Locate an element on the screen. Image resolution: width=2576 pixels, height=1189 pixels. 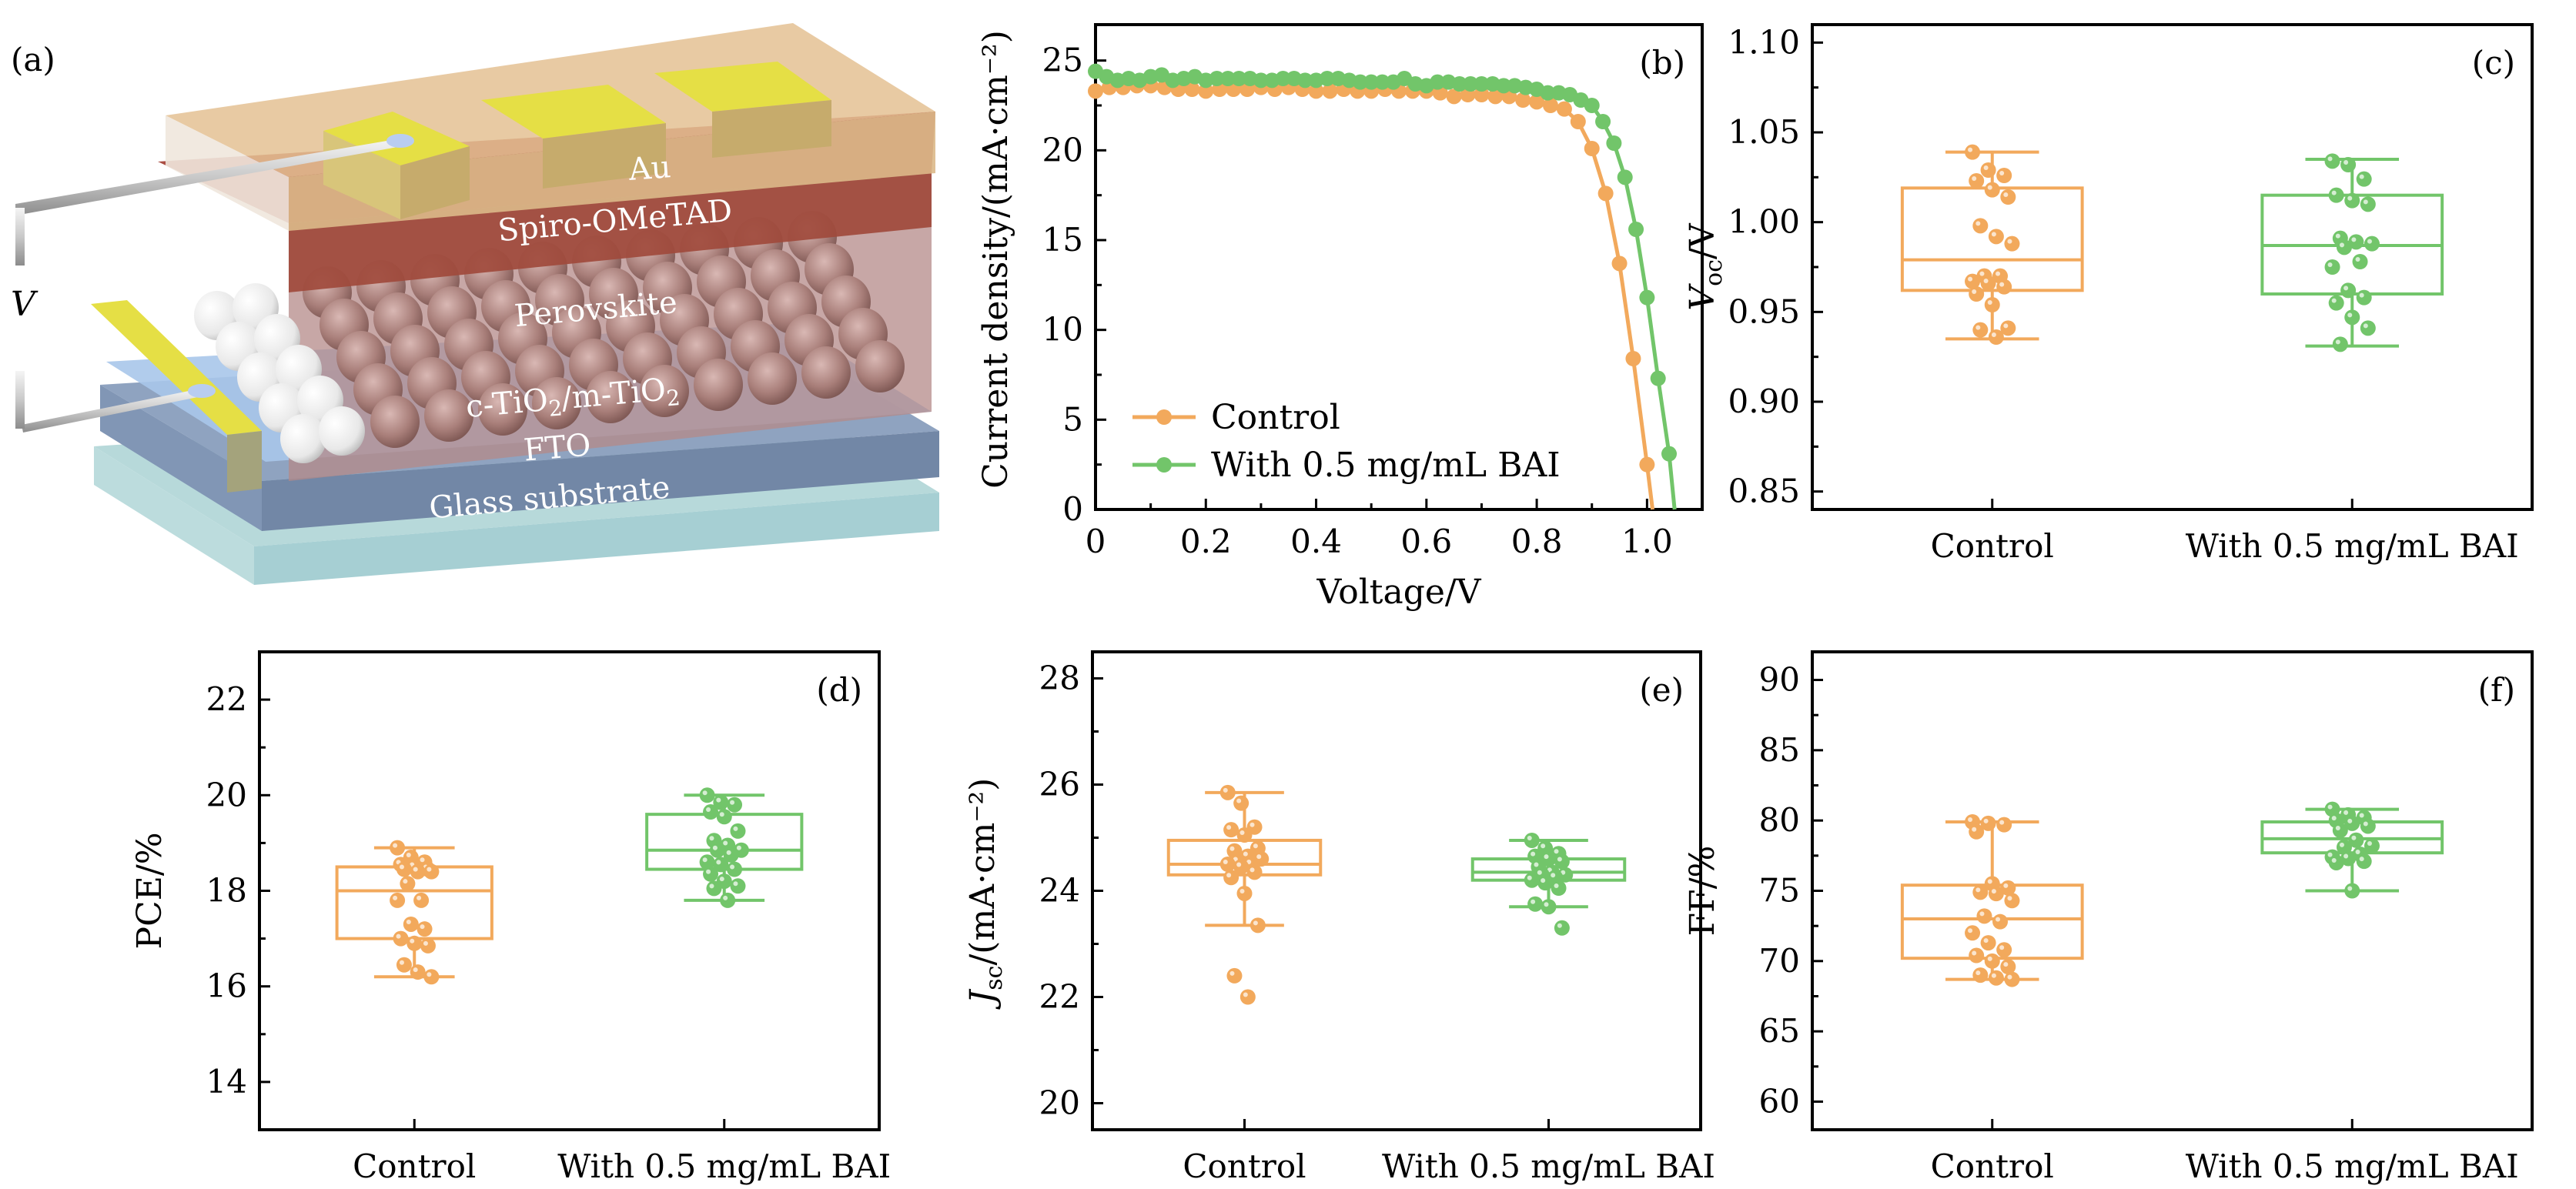
x-axis-title: Voltage/V is located at coordinates (1399, 592).